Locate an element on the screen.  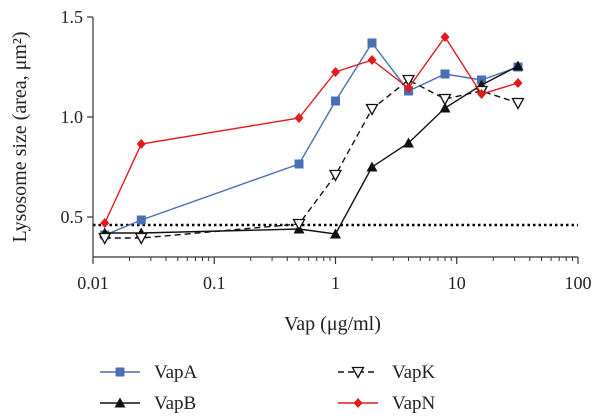
y-tick-label: 1.0 is located at coordinates (72, 117).